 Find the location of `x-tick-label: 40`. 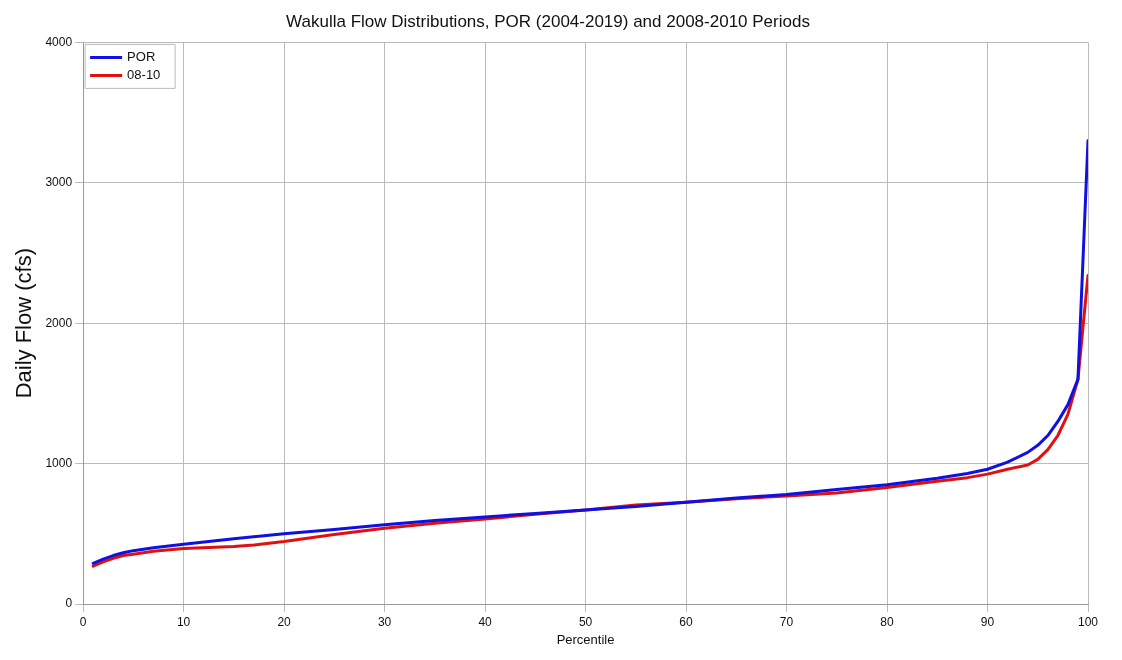

x-tick-label: 40 is located at coordinates (485, 621).